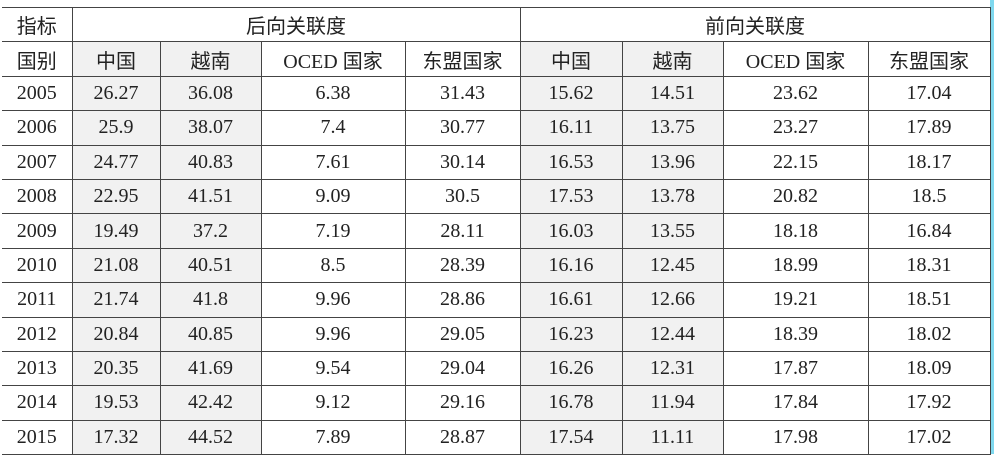  Describe the element at coordinates (333, 196) in the screenshot. I see `value-cell: 9.09` at that location.